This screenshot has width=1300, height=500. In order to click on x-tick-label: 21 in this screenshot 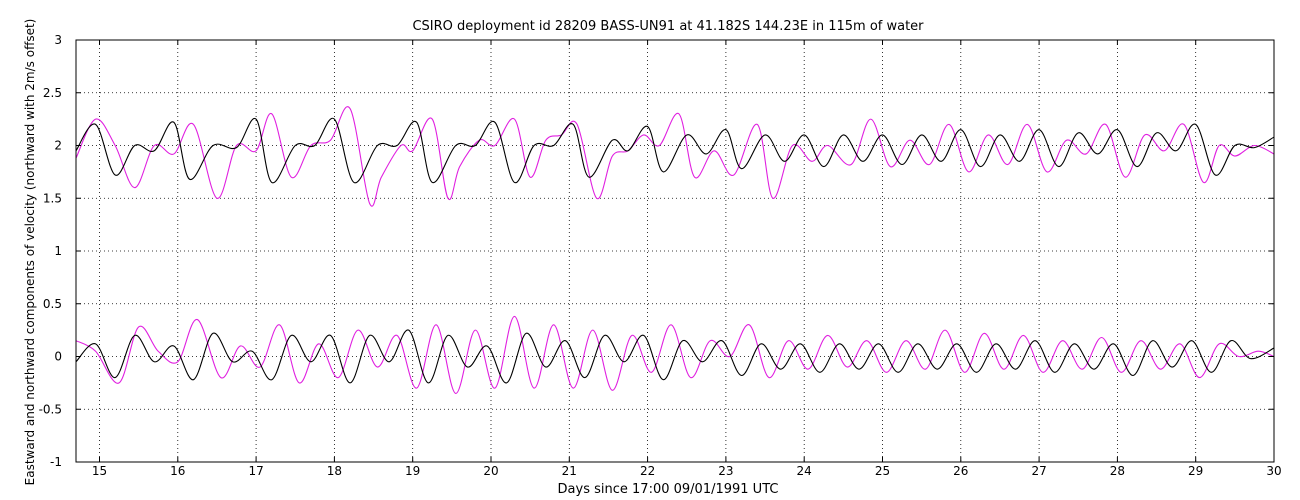, I will do `click(569, 471)`.